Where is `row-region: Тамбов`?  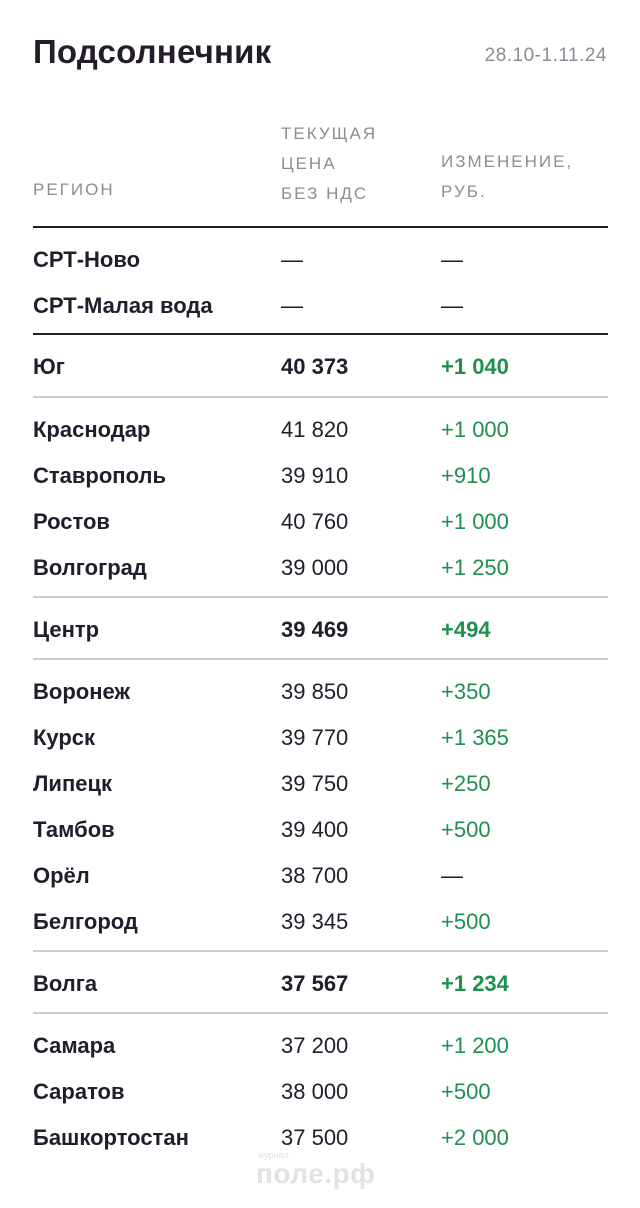 row-region: Тамбов is located at coordinates (74, 829).